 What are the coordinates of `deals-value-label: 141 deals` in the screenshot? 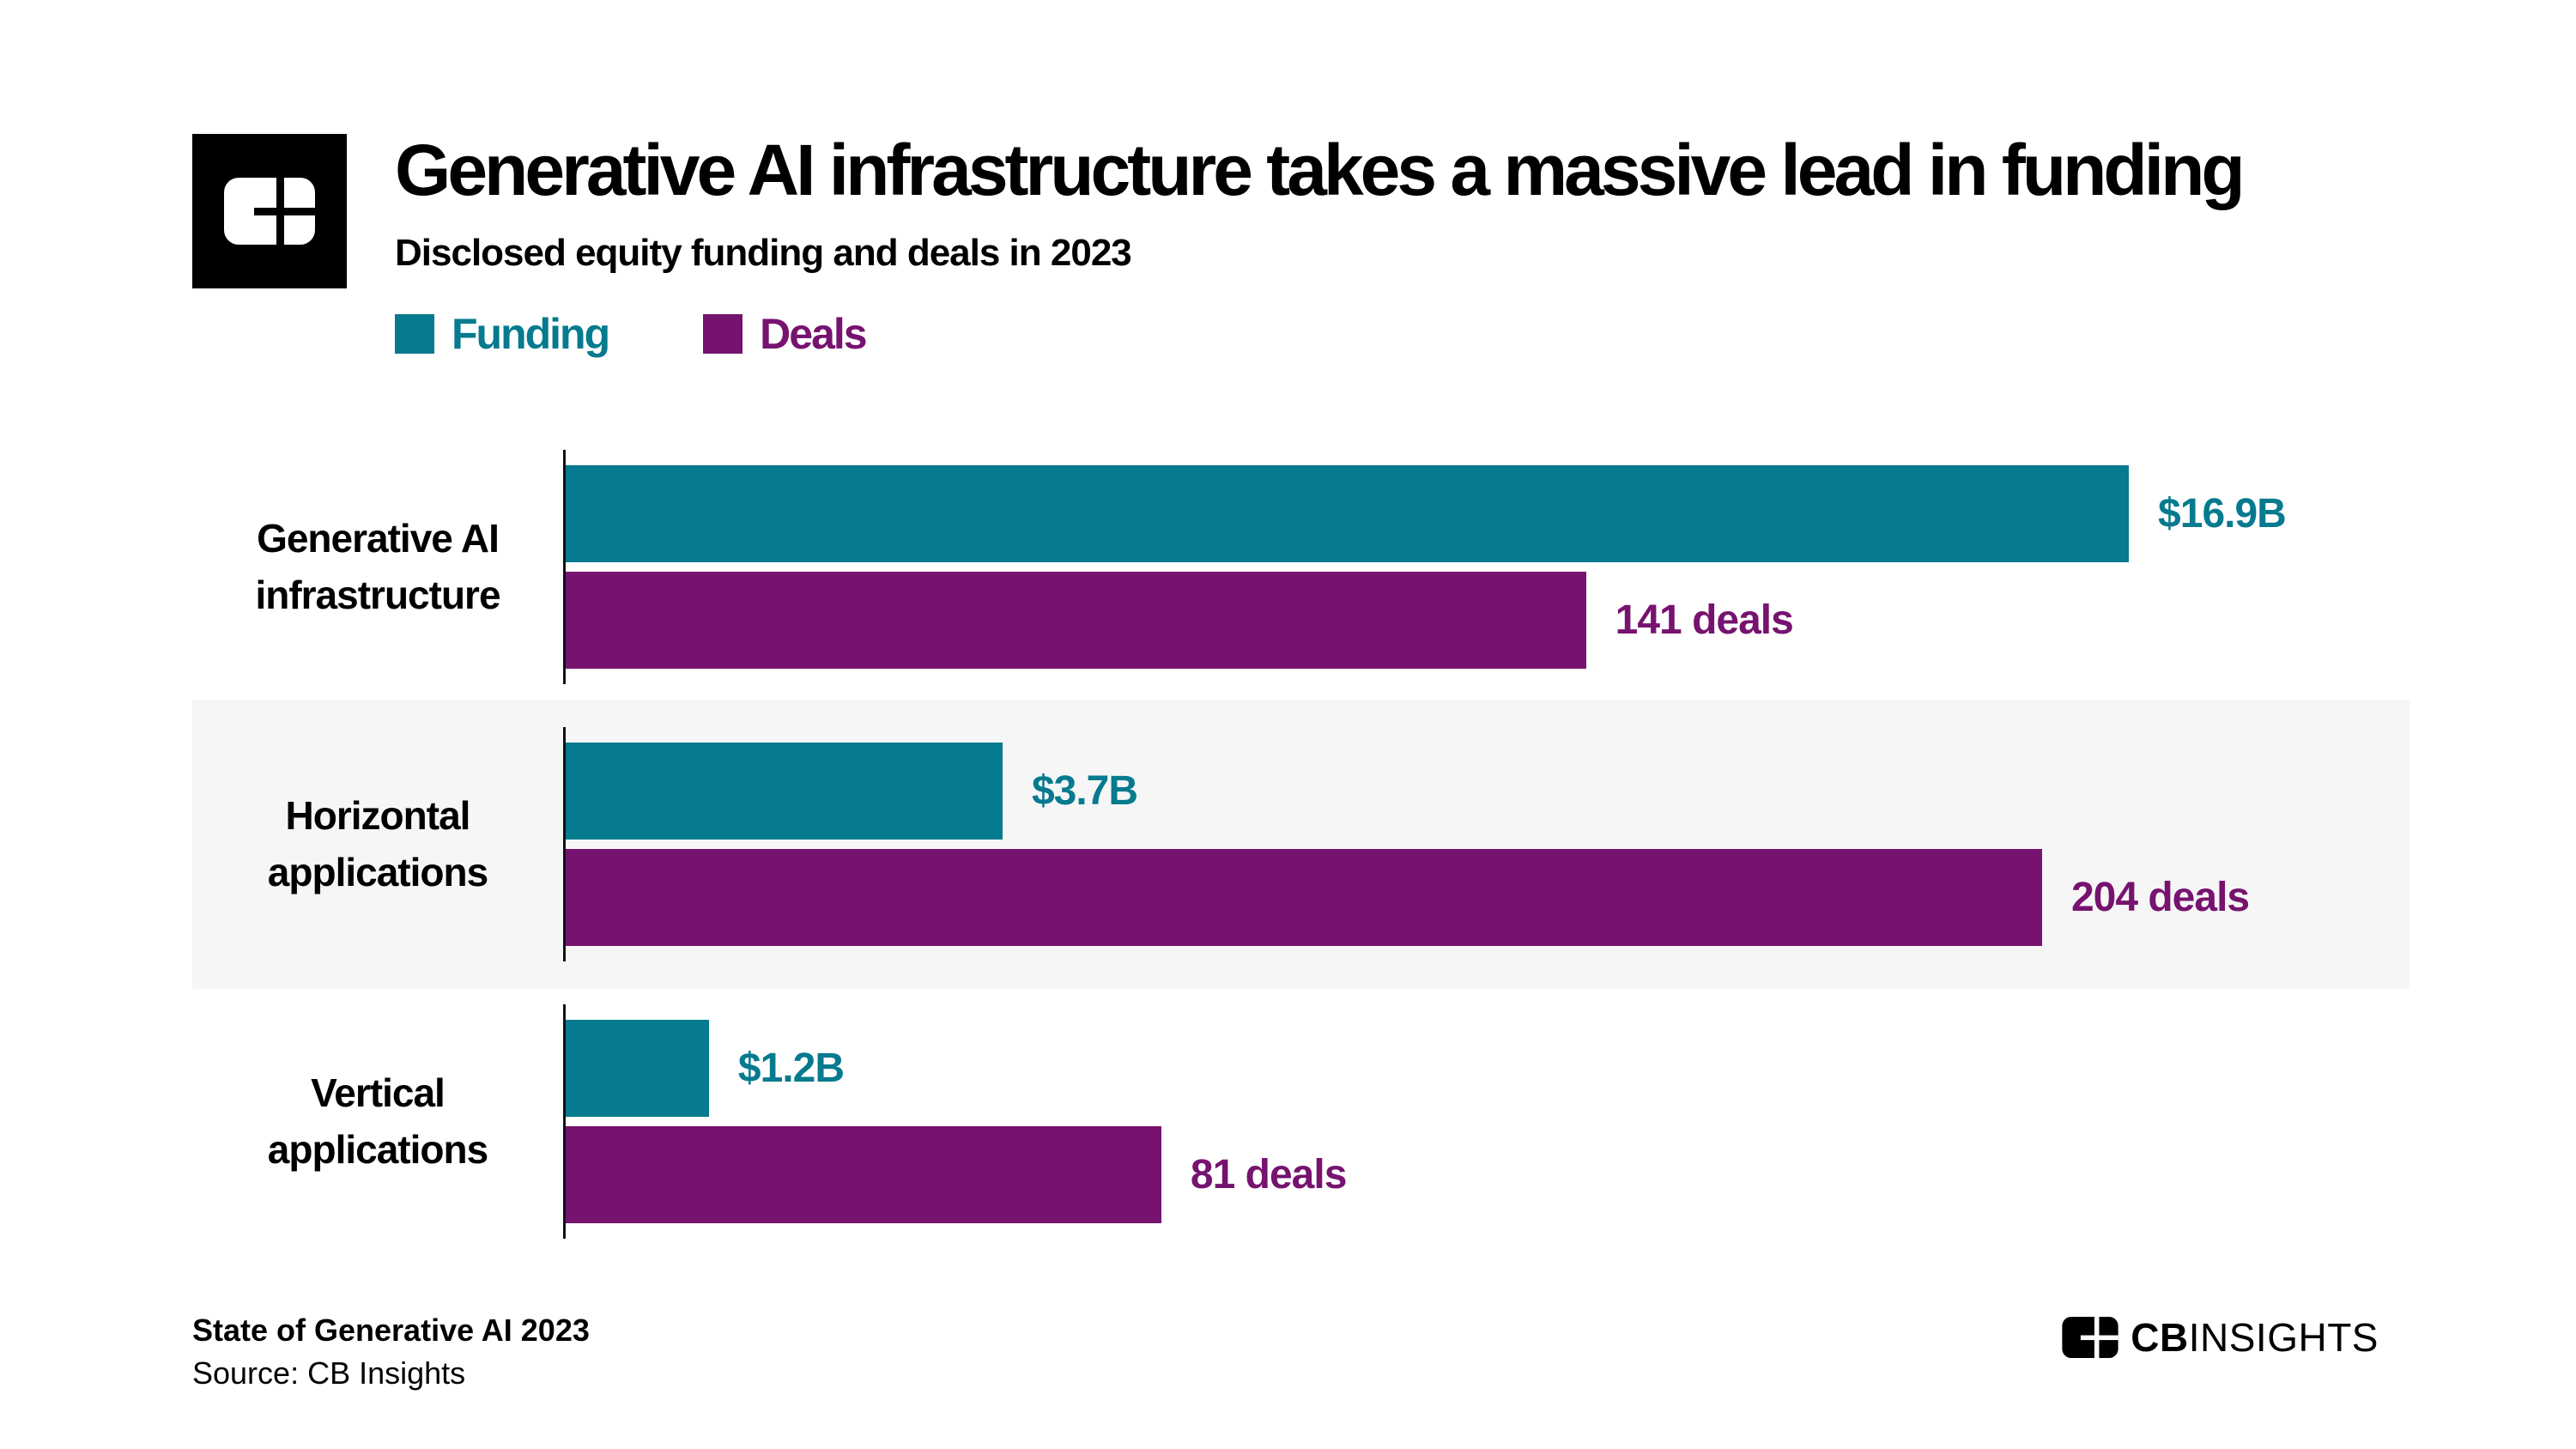 It's located at (1704, 620).